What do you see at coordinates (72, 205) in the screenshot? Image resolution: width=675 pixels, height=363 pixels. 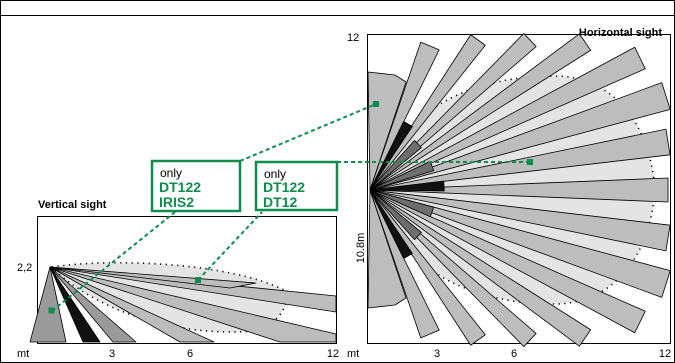 I see `vertical-sight-title: Vertical sight` at bounding box center [72, 205].